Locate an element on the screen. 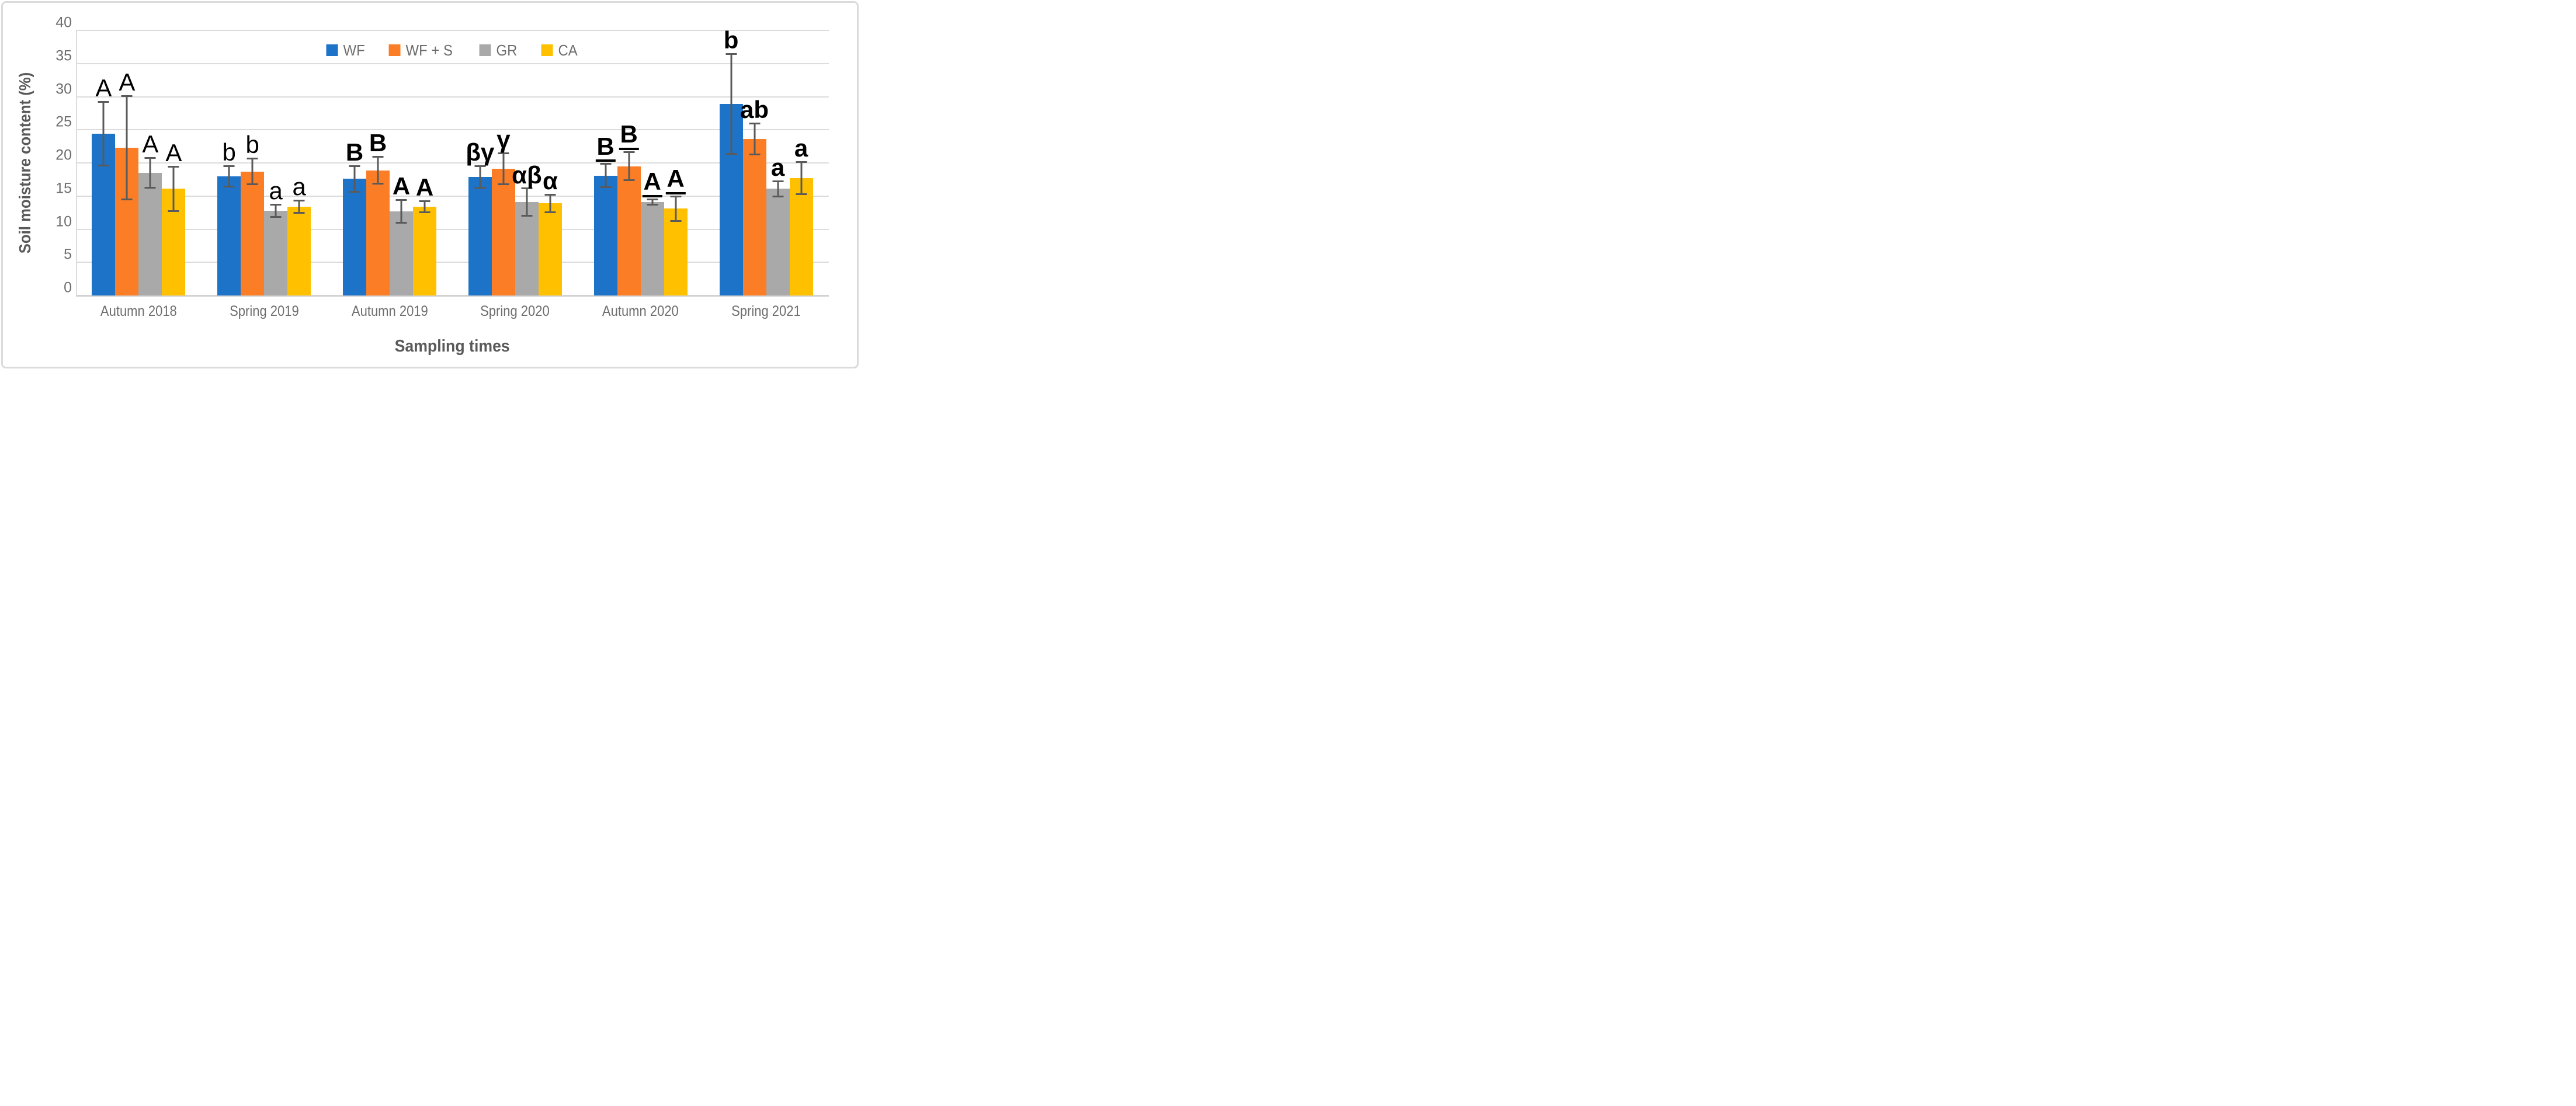 The image size is (2576, 1106). category-label-text: Autumn 2019 is located at coordinates (389, 311).